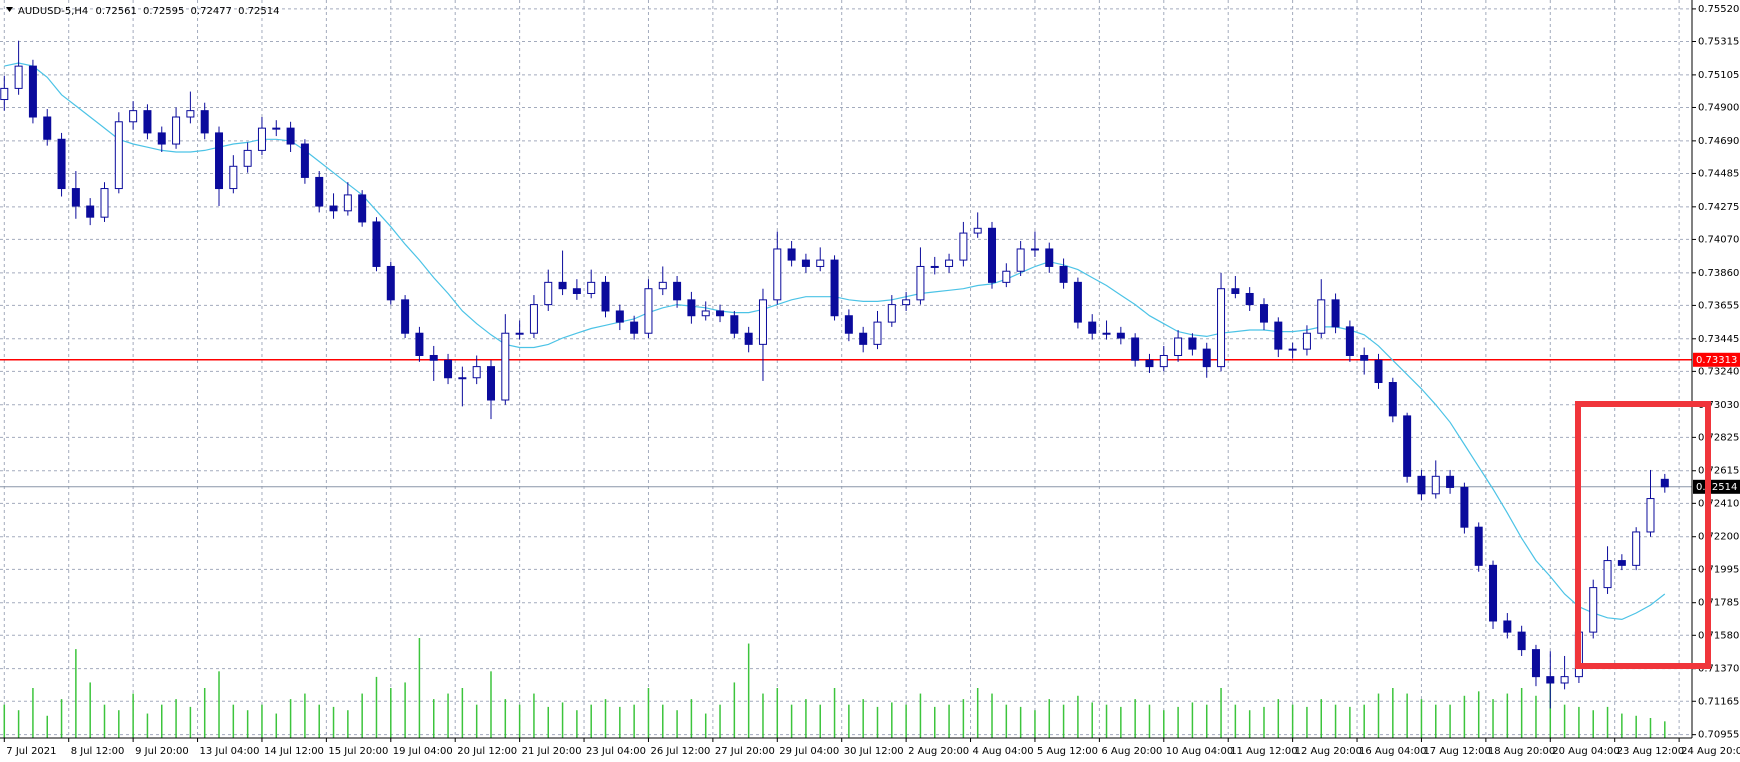  What do you see at coordinates (1718, 437) in the screenshot?
I see `y-tick-label: 0.72825` at bounding box center [1718, 437].